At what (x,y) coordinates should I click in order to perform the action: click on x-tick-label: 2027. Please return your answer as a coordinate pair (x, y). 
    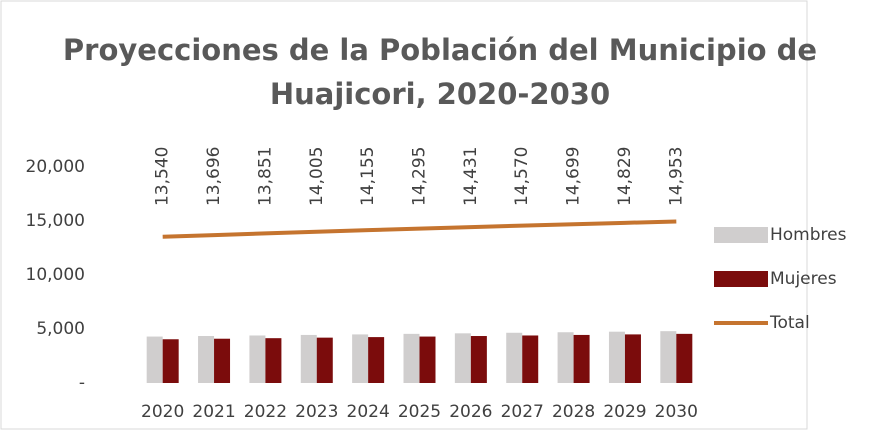
    Looking at the image, I should click on (522, 412).